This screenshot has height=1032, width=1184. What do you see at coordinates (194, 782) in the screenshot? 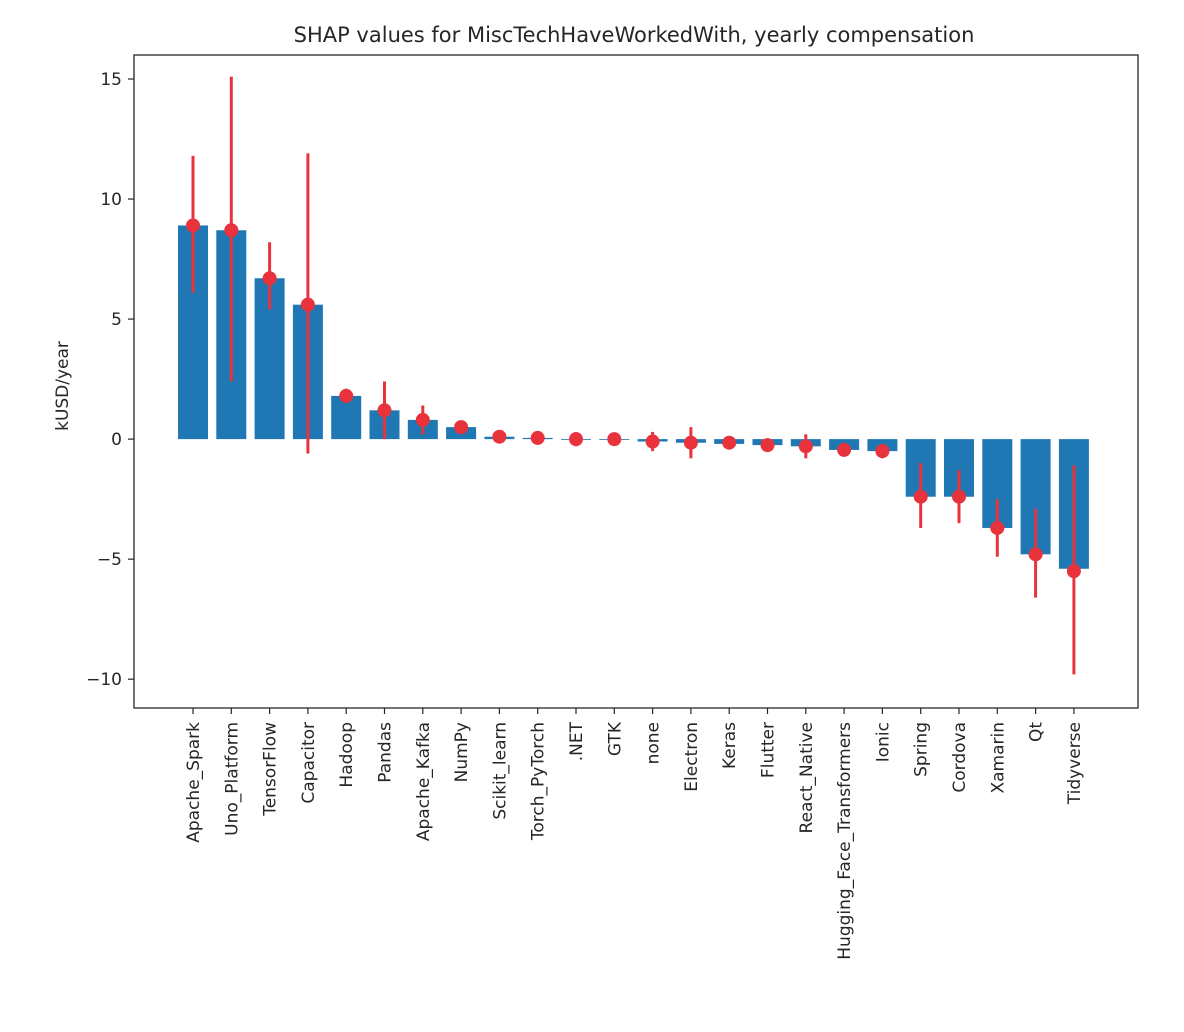
I see `x-tick-label: Apache_Spark` at bounding box center [194, 782].